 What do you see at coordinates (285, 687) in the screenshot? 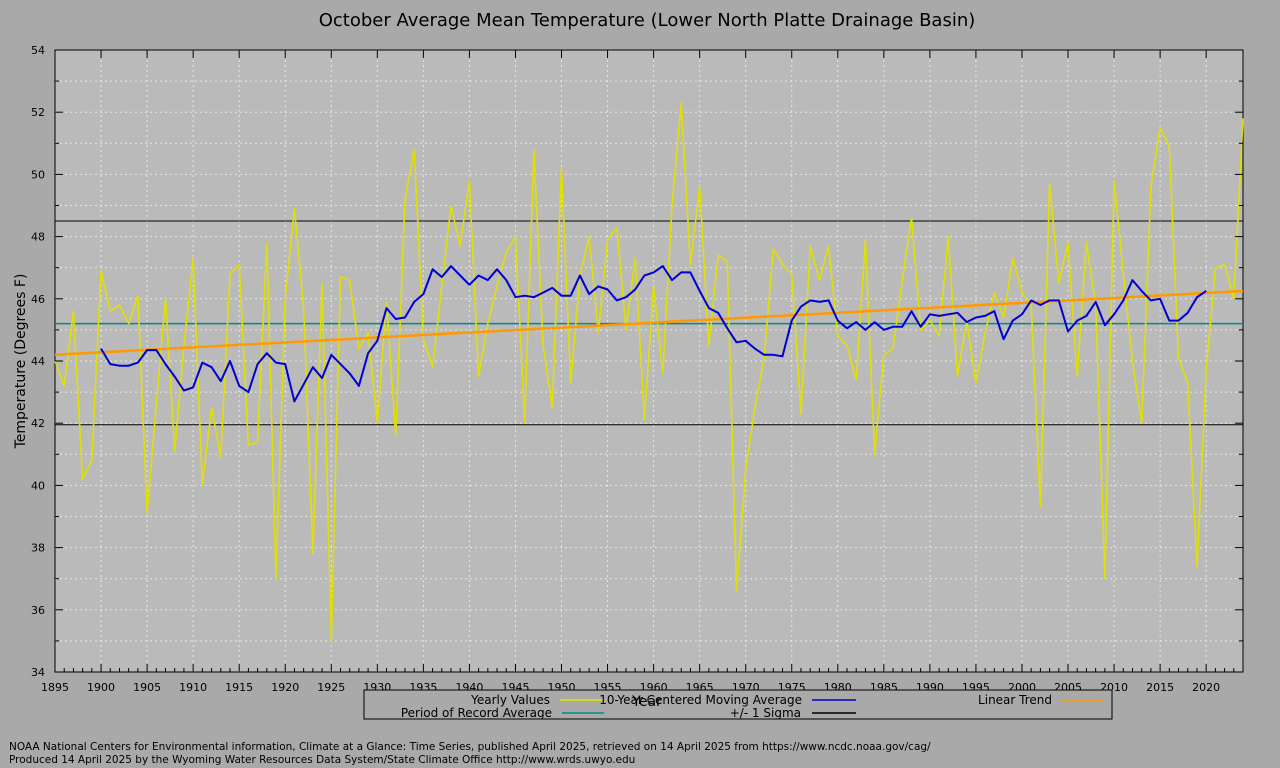
I see `x-tick-label: 1920` at bounding box center [285, 687].